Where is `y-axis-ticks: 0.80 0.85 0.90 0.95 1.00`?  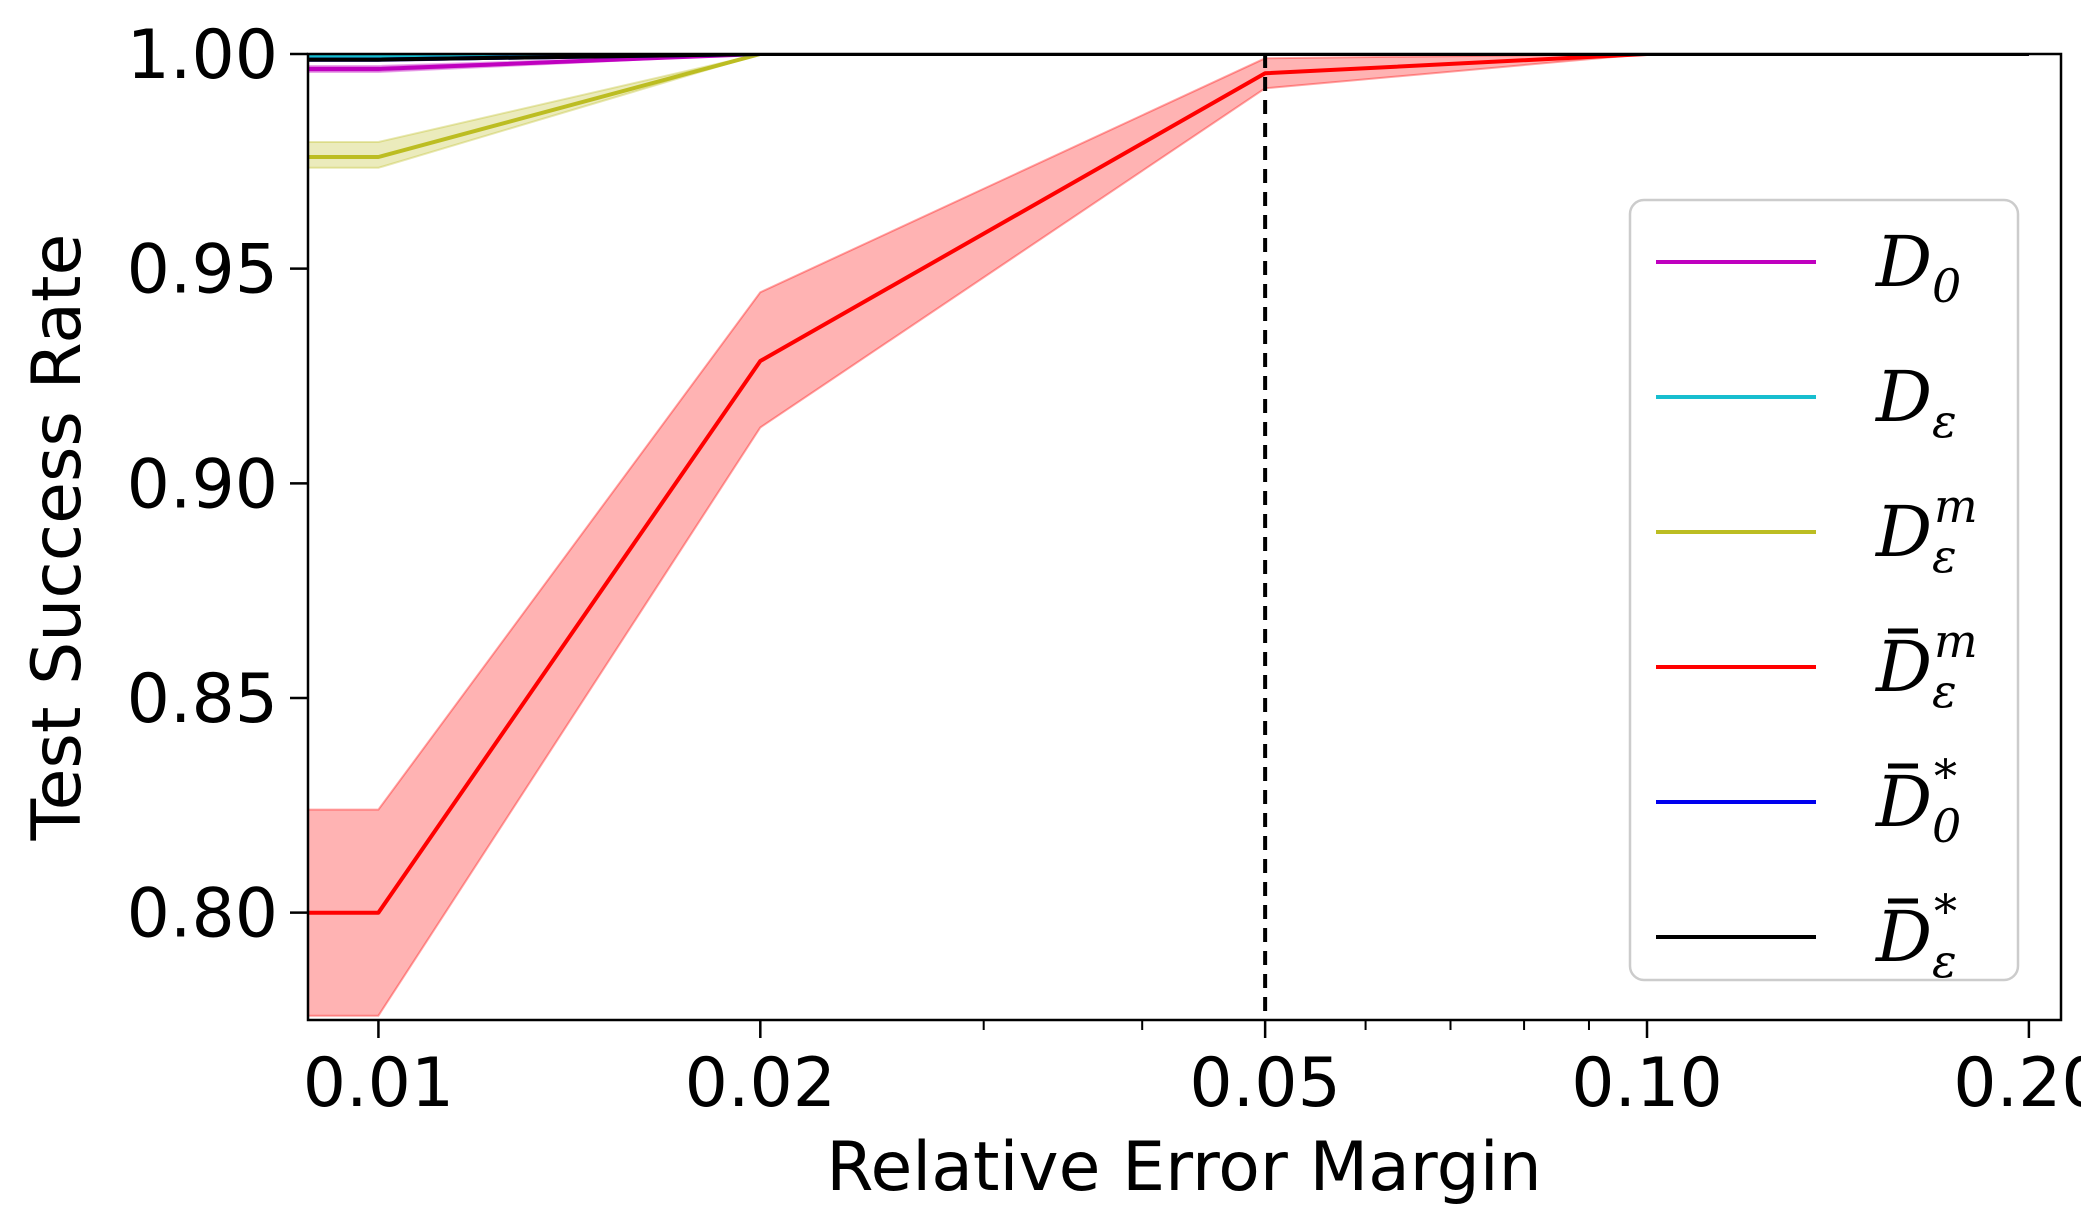
y-axis-ticks: 0.80 0.85 0.90 0.95 1.00 is located at coordinates (217, 485).